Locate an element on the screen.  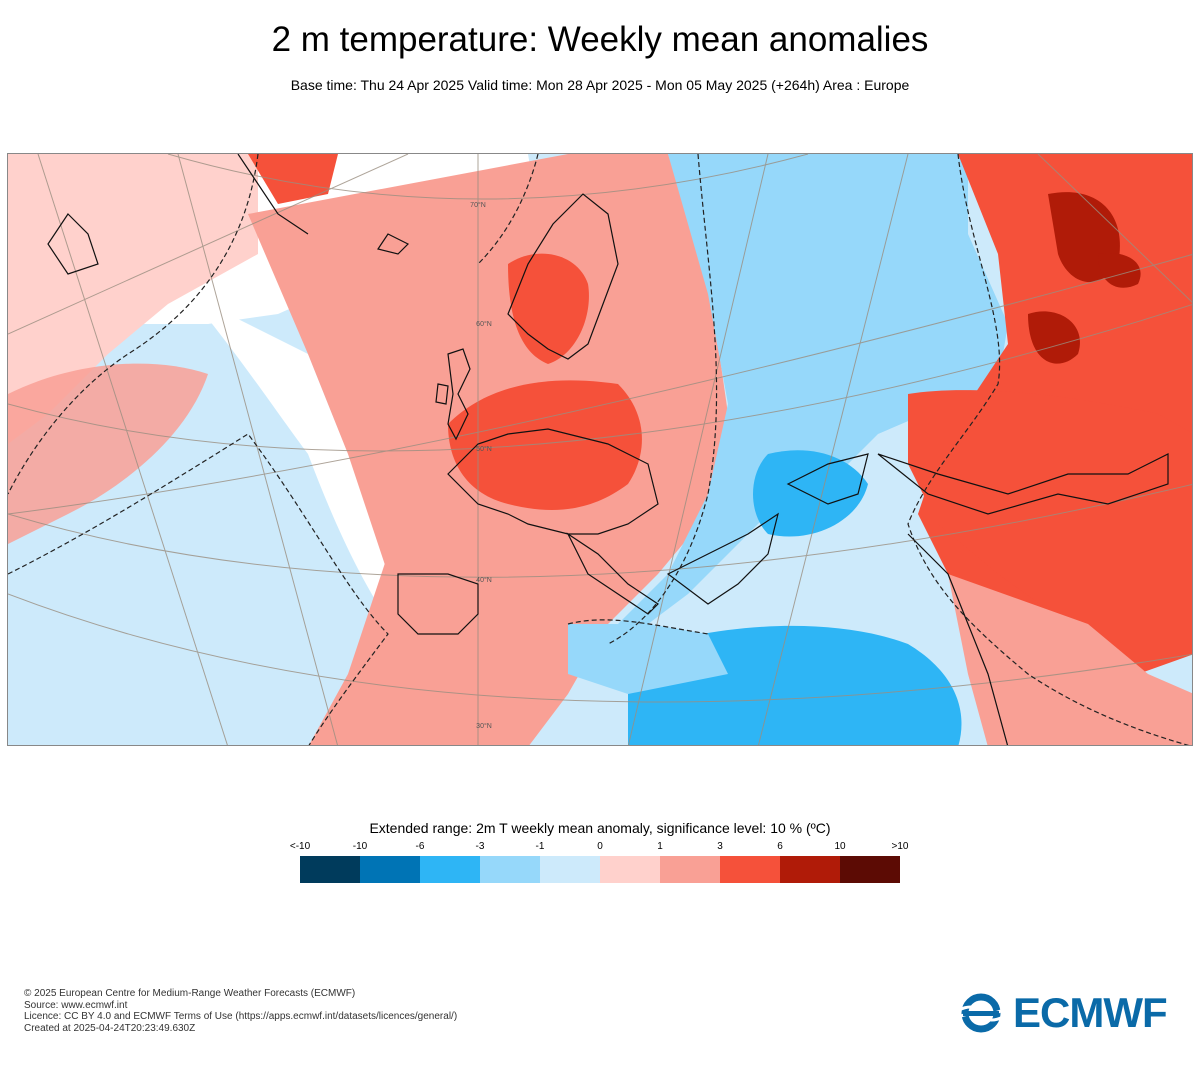
legend-labels: <-10 -10 -6 -3 -1 0 1 3 6 10 >10 is located at coordinates (599, 847).